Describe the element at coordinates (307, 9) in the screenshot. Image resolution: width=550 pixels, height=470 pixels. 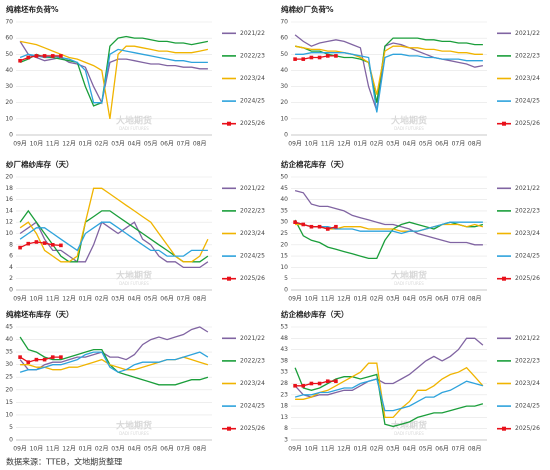
I see `chart-title: 纯棉纱厂负荷%` at that location.